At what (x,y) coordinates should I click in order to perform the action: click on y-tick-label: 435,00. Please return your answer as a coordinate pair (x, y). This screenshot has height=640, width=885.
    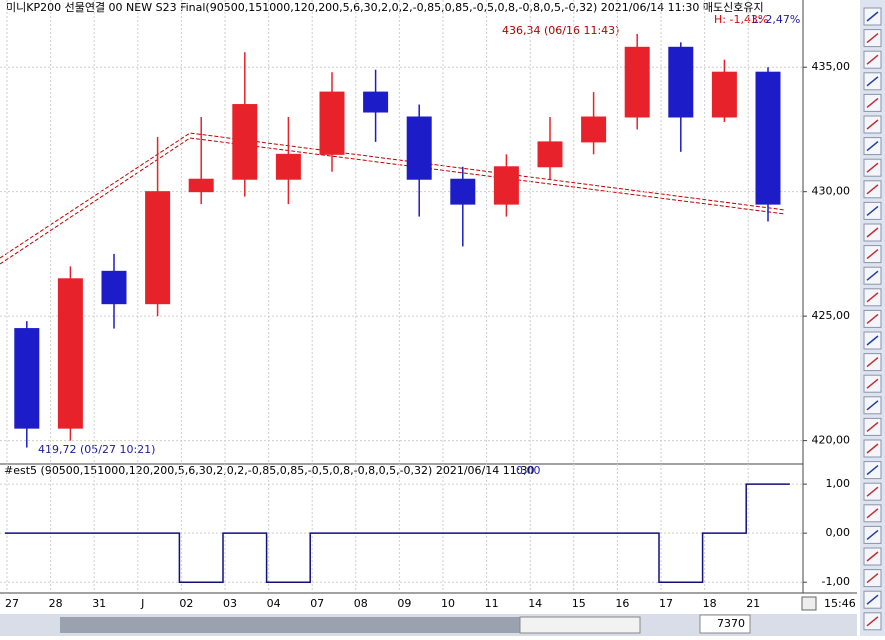
    Looking at the image, I should click on (831, 66).